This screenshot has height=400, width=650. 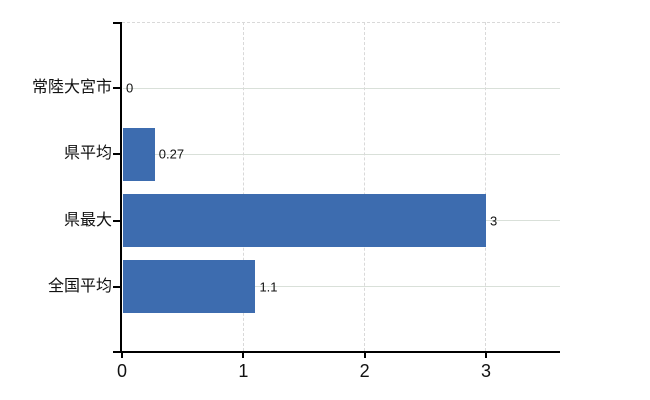 What do you see at coordinates (79, 286) in the screenshot?
I see `category-label: 全国平均` at bounding box center [79, 286].